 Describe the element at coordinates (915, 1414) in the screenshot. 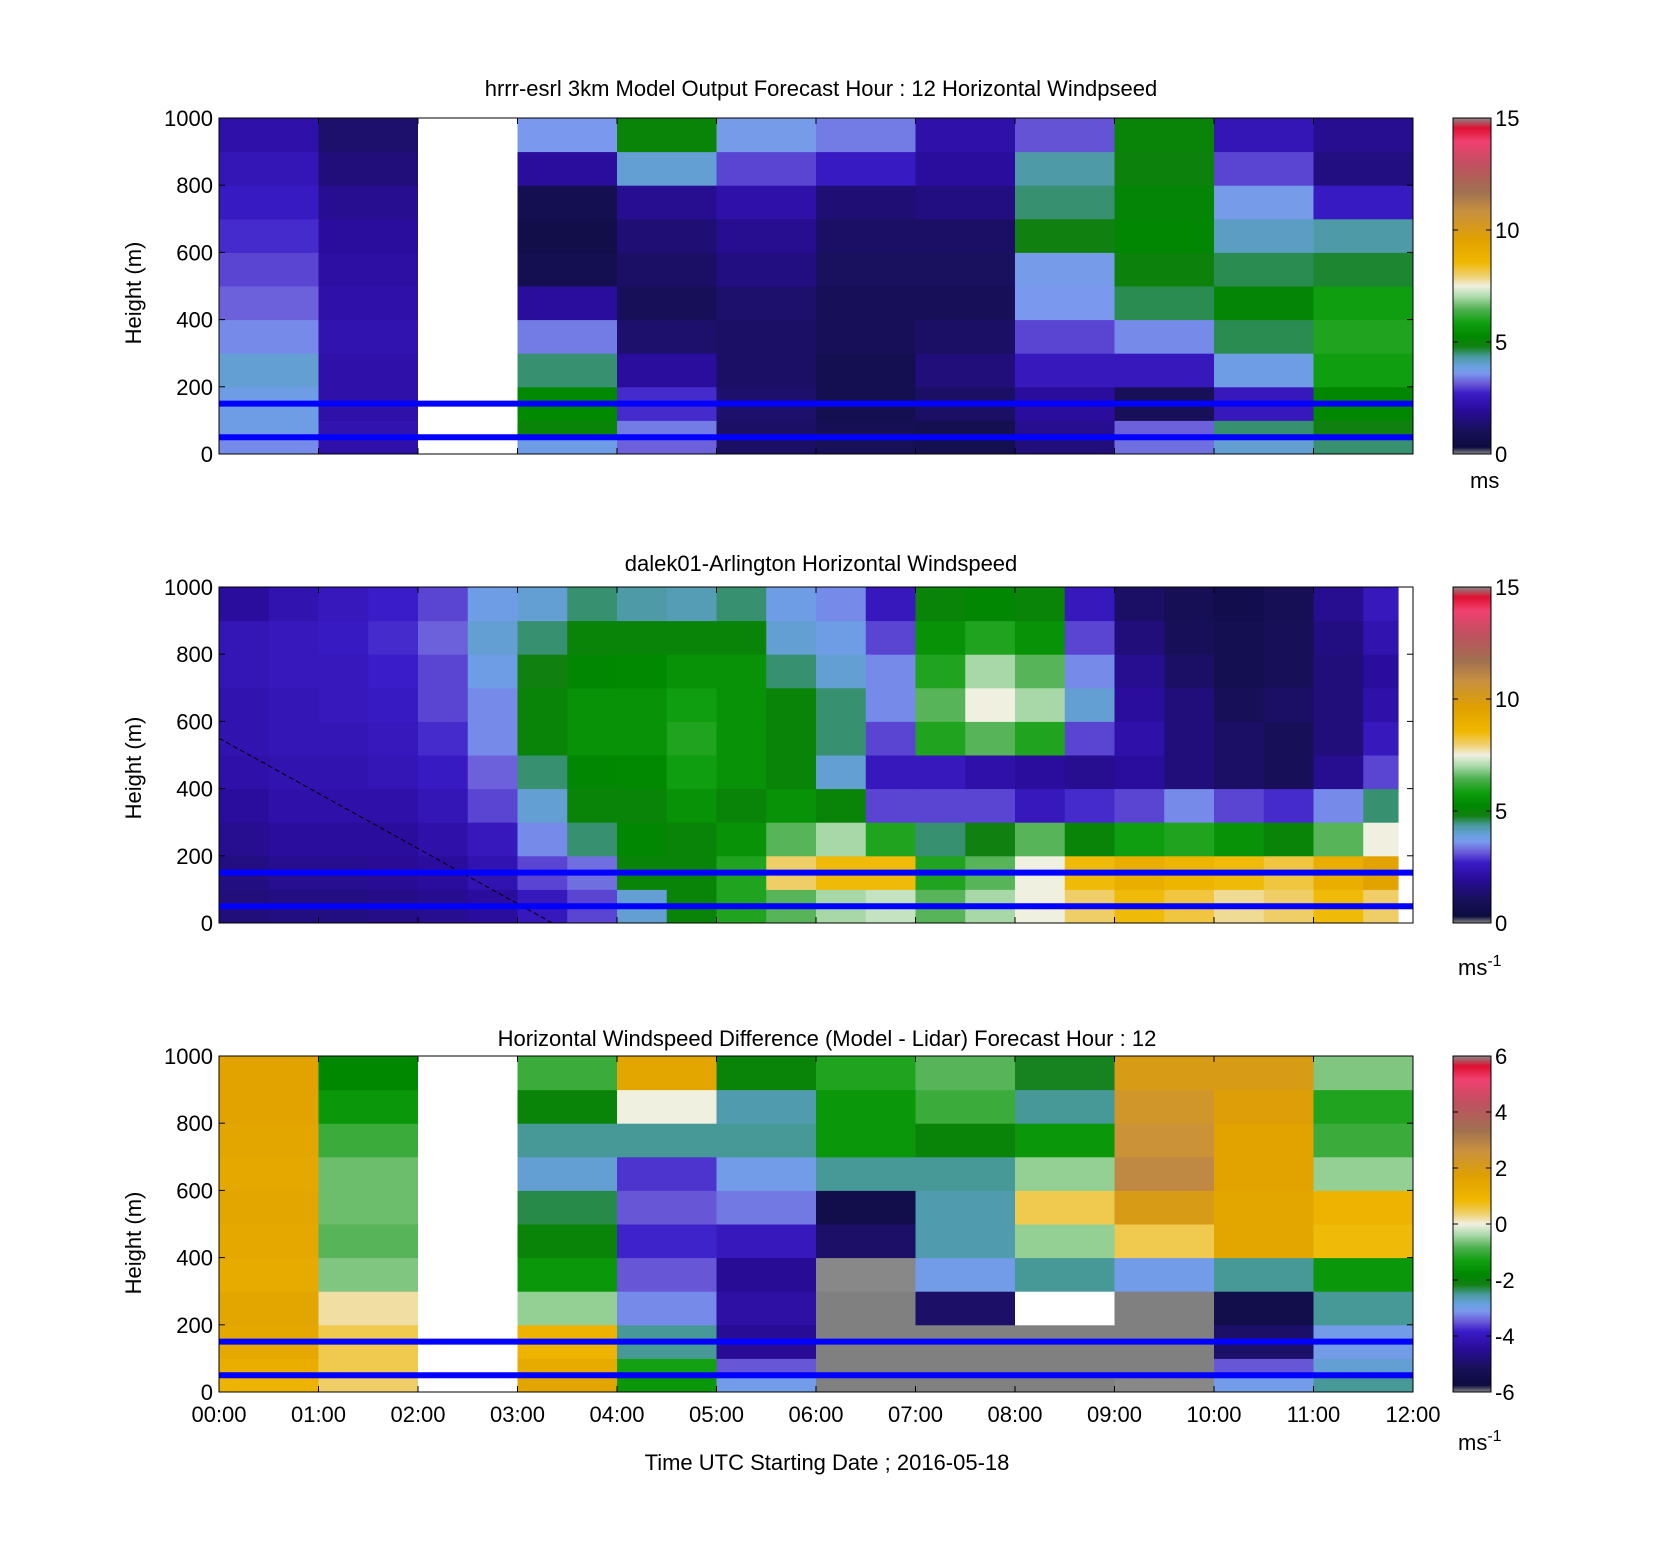

I see `x-tick-label: 07:00` at that location.